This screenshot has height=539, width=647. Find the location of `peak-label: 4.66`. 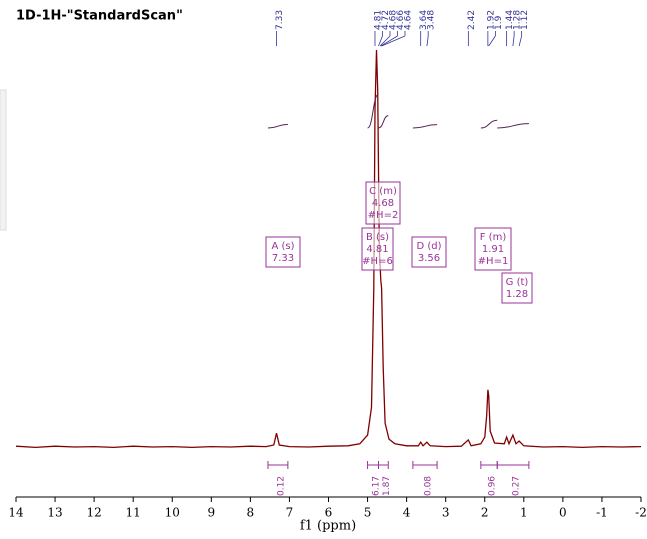

peak-label: 4.66 is located at coordinates (401, 20).